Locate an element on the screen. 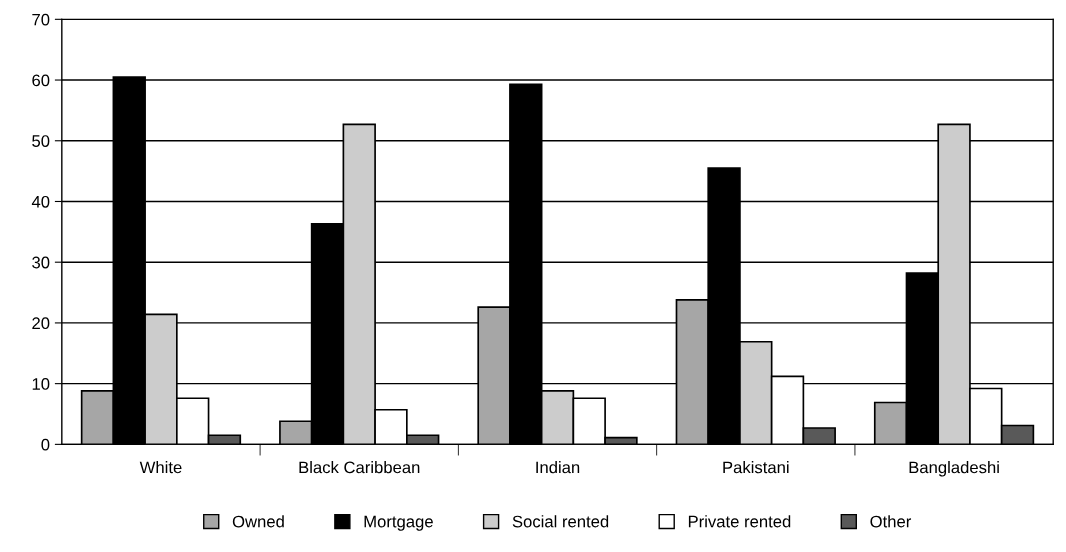 The width and height of the screenshot is (1066, 552). x-tick-label: White is located at coordinates (160, 467).